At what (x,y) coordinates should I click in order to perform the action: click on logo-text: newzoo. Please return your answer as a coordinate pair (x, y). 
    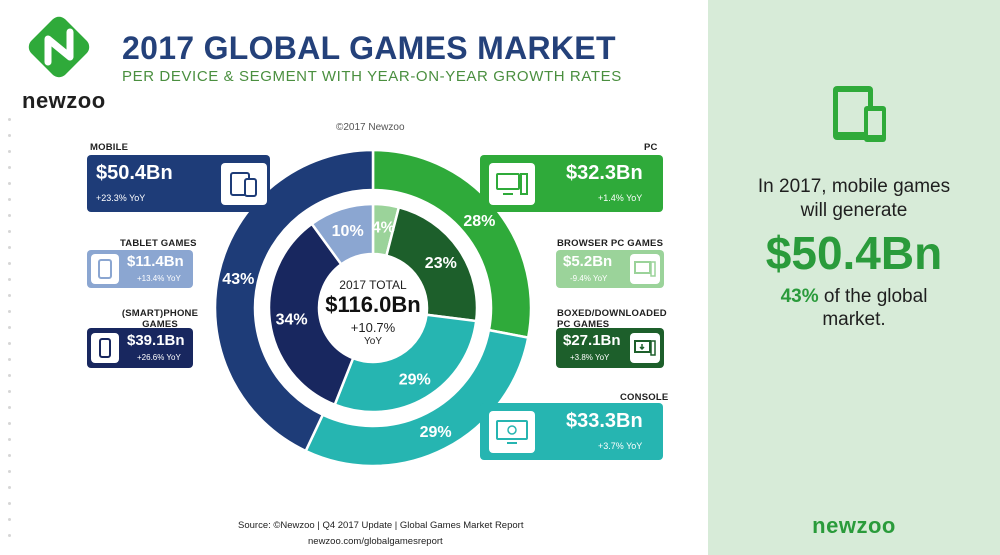
    Looking at the image, I should click on (64, 100).